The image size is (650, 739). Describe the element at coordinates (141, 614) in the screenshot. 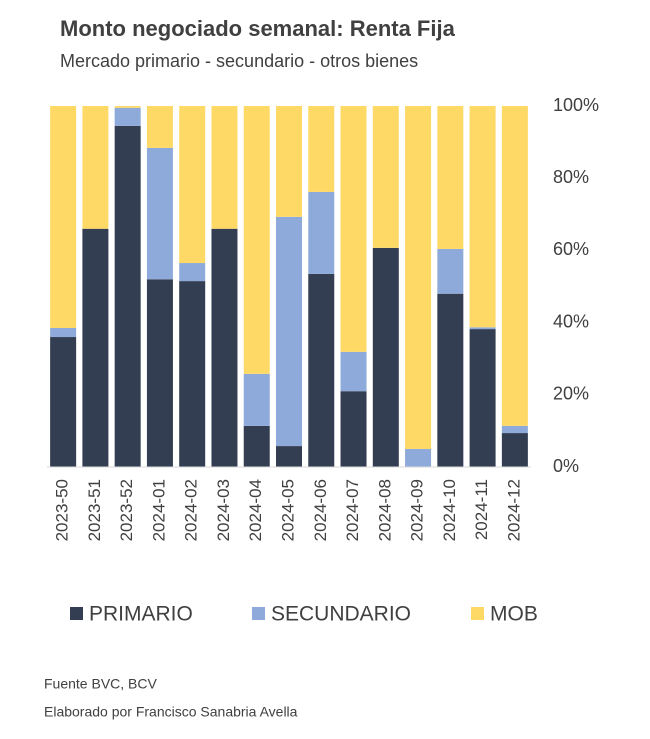

I see `legend-label: PRIMARIO` at that location.